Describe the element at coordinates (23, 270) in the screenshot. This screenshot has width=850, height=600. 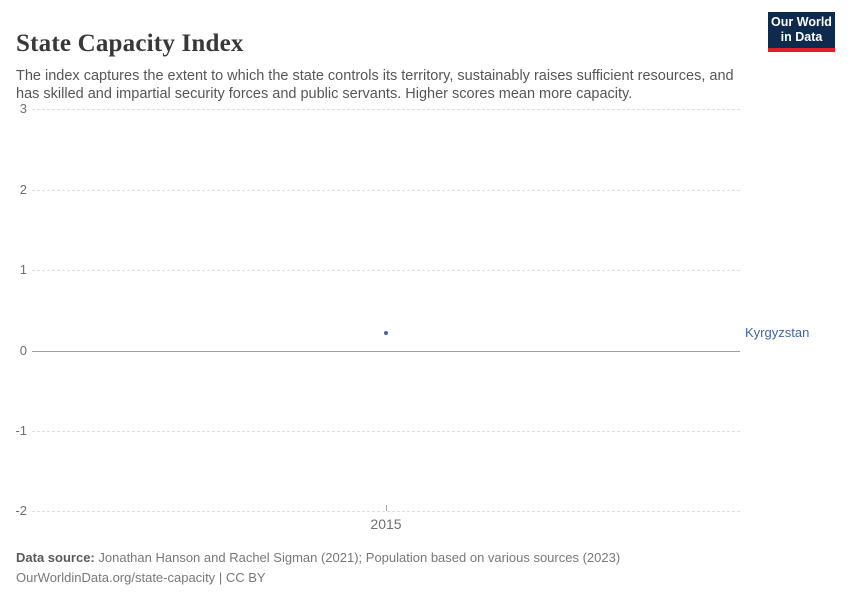
I see `y-tick-label: 1` at that location.